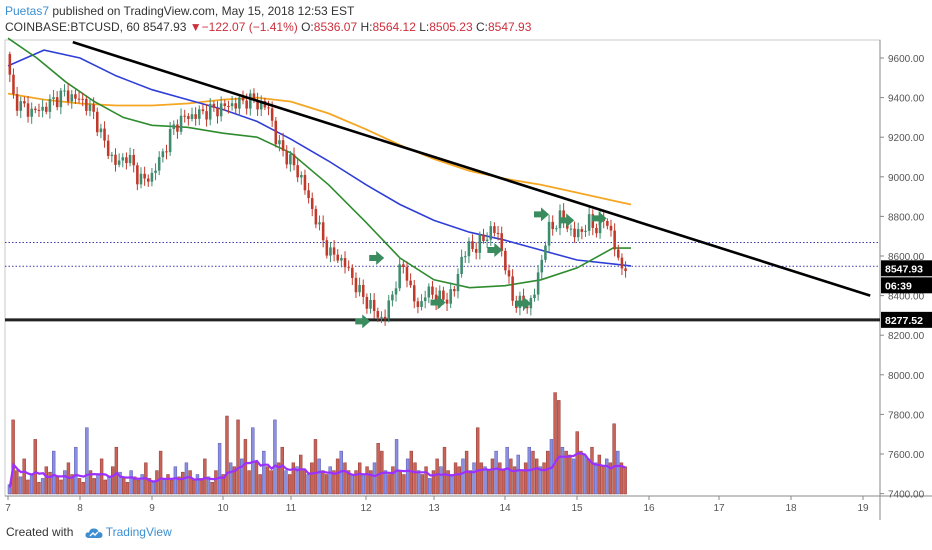 The height and width of the screenshot is (550, 932). What do you see at coordinates (223, 508) in the screenshot?
I see `x-tick-label: 10` at bounding box center [223, 508].